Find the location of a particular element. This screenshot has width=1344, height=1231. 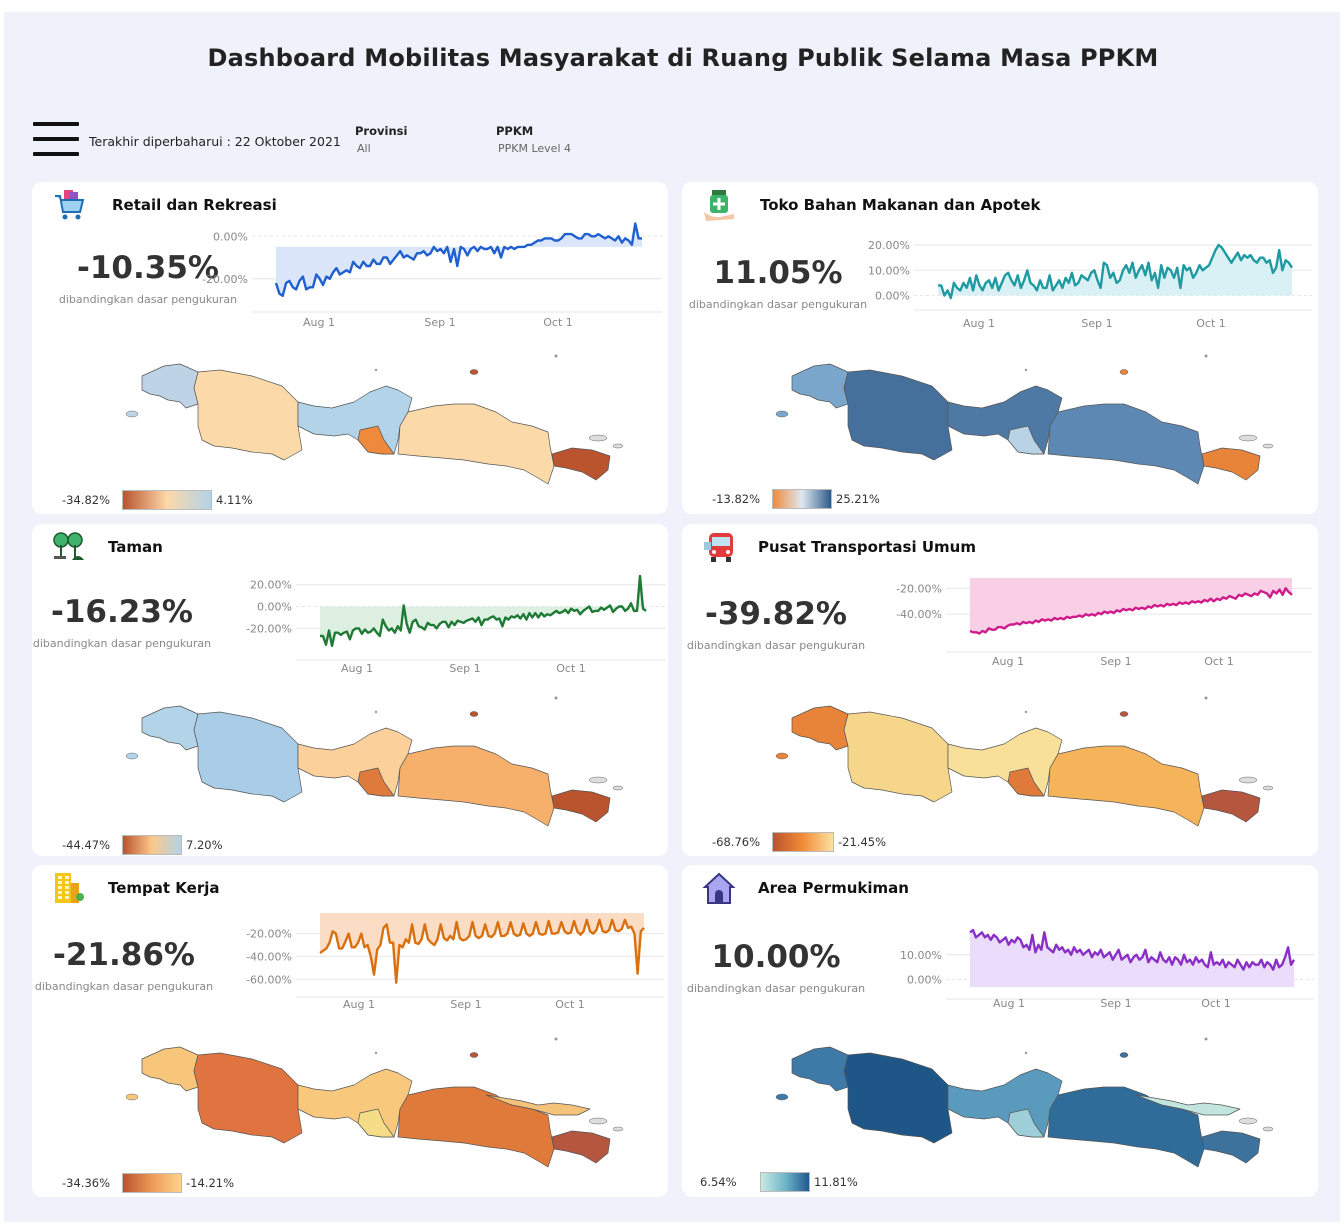

pharmacy-icon is located at coordinates (719, 205).